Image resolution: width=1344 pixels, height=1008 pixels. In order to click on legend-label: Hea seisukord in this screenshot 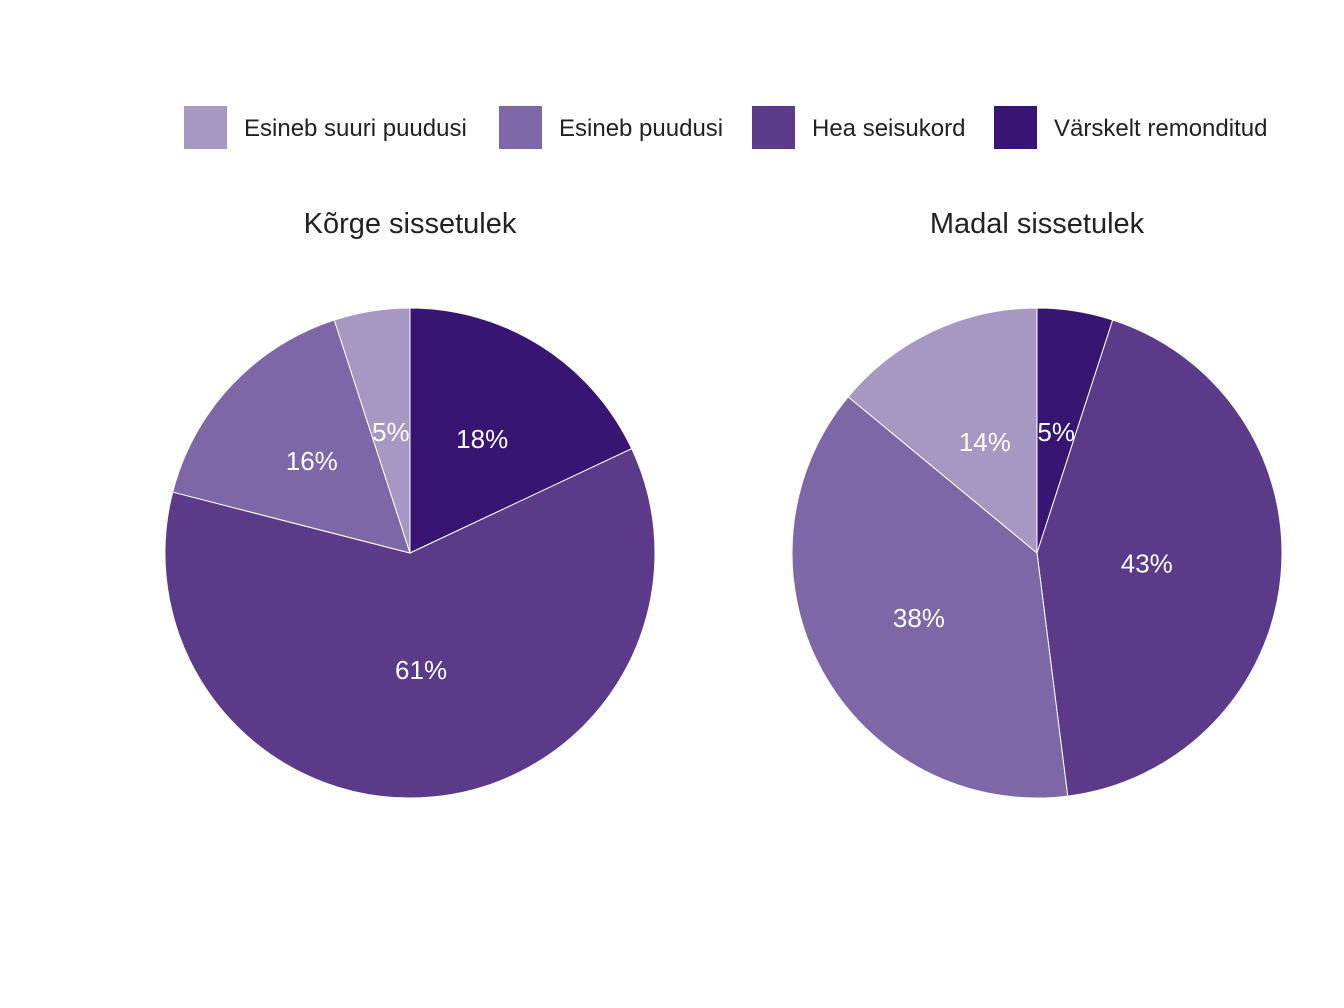, I will do `click(888, 128)`.